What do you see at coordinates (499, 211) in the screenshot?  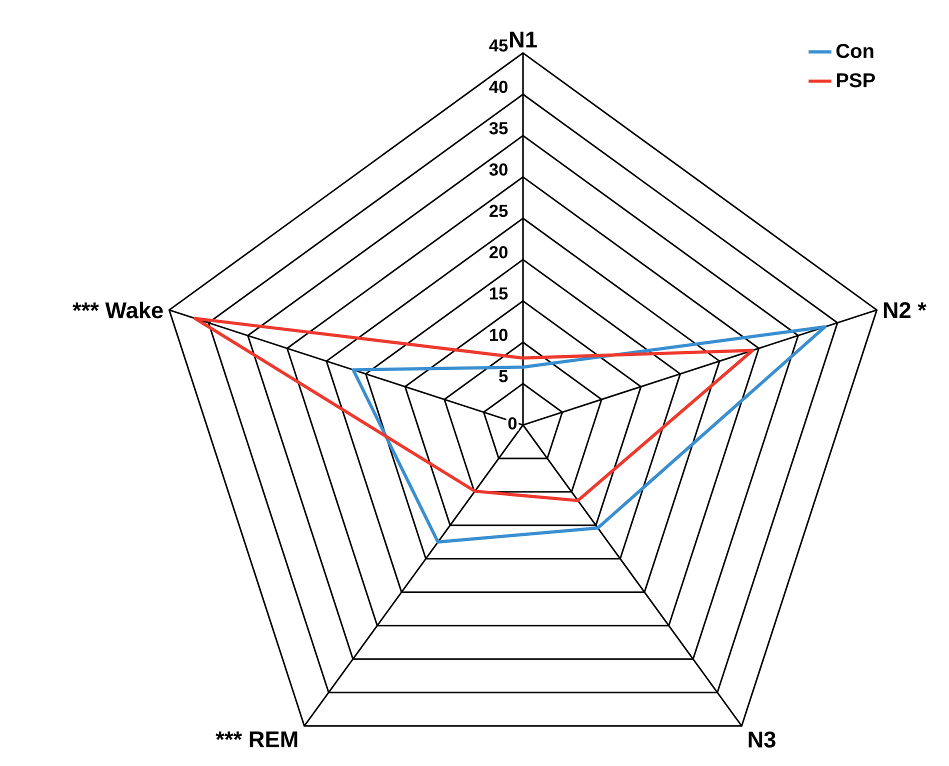 I see `y-tick-label: 25` at bounding box center [499, 211].